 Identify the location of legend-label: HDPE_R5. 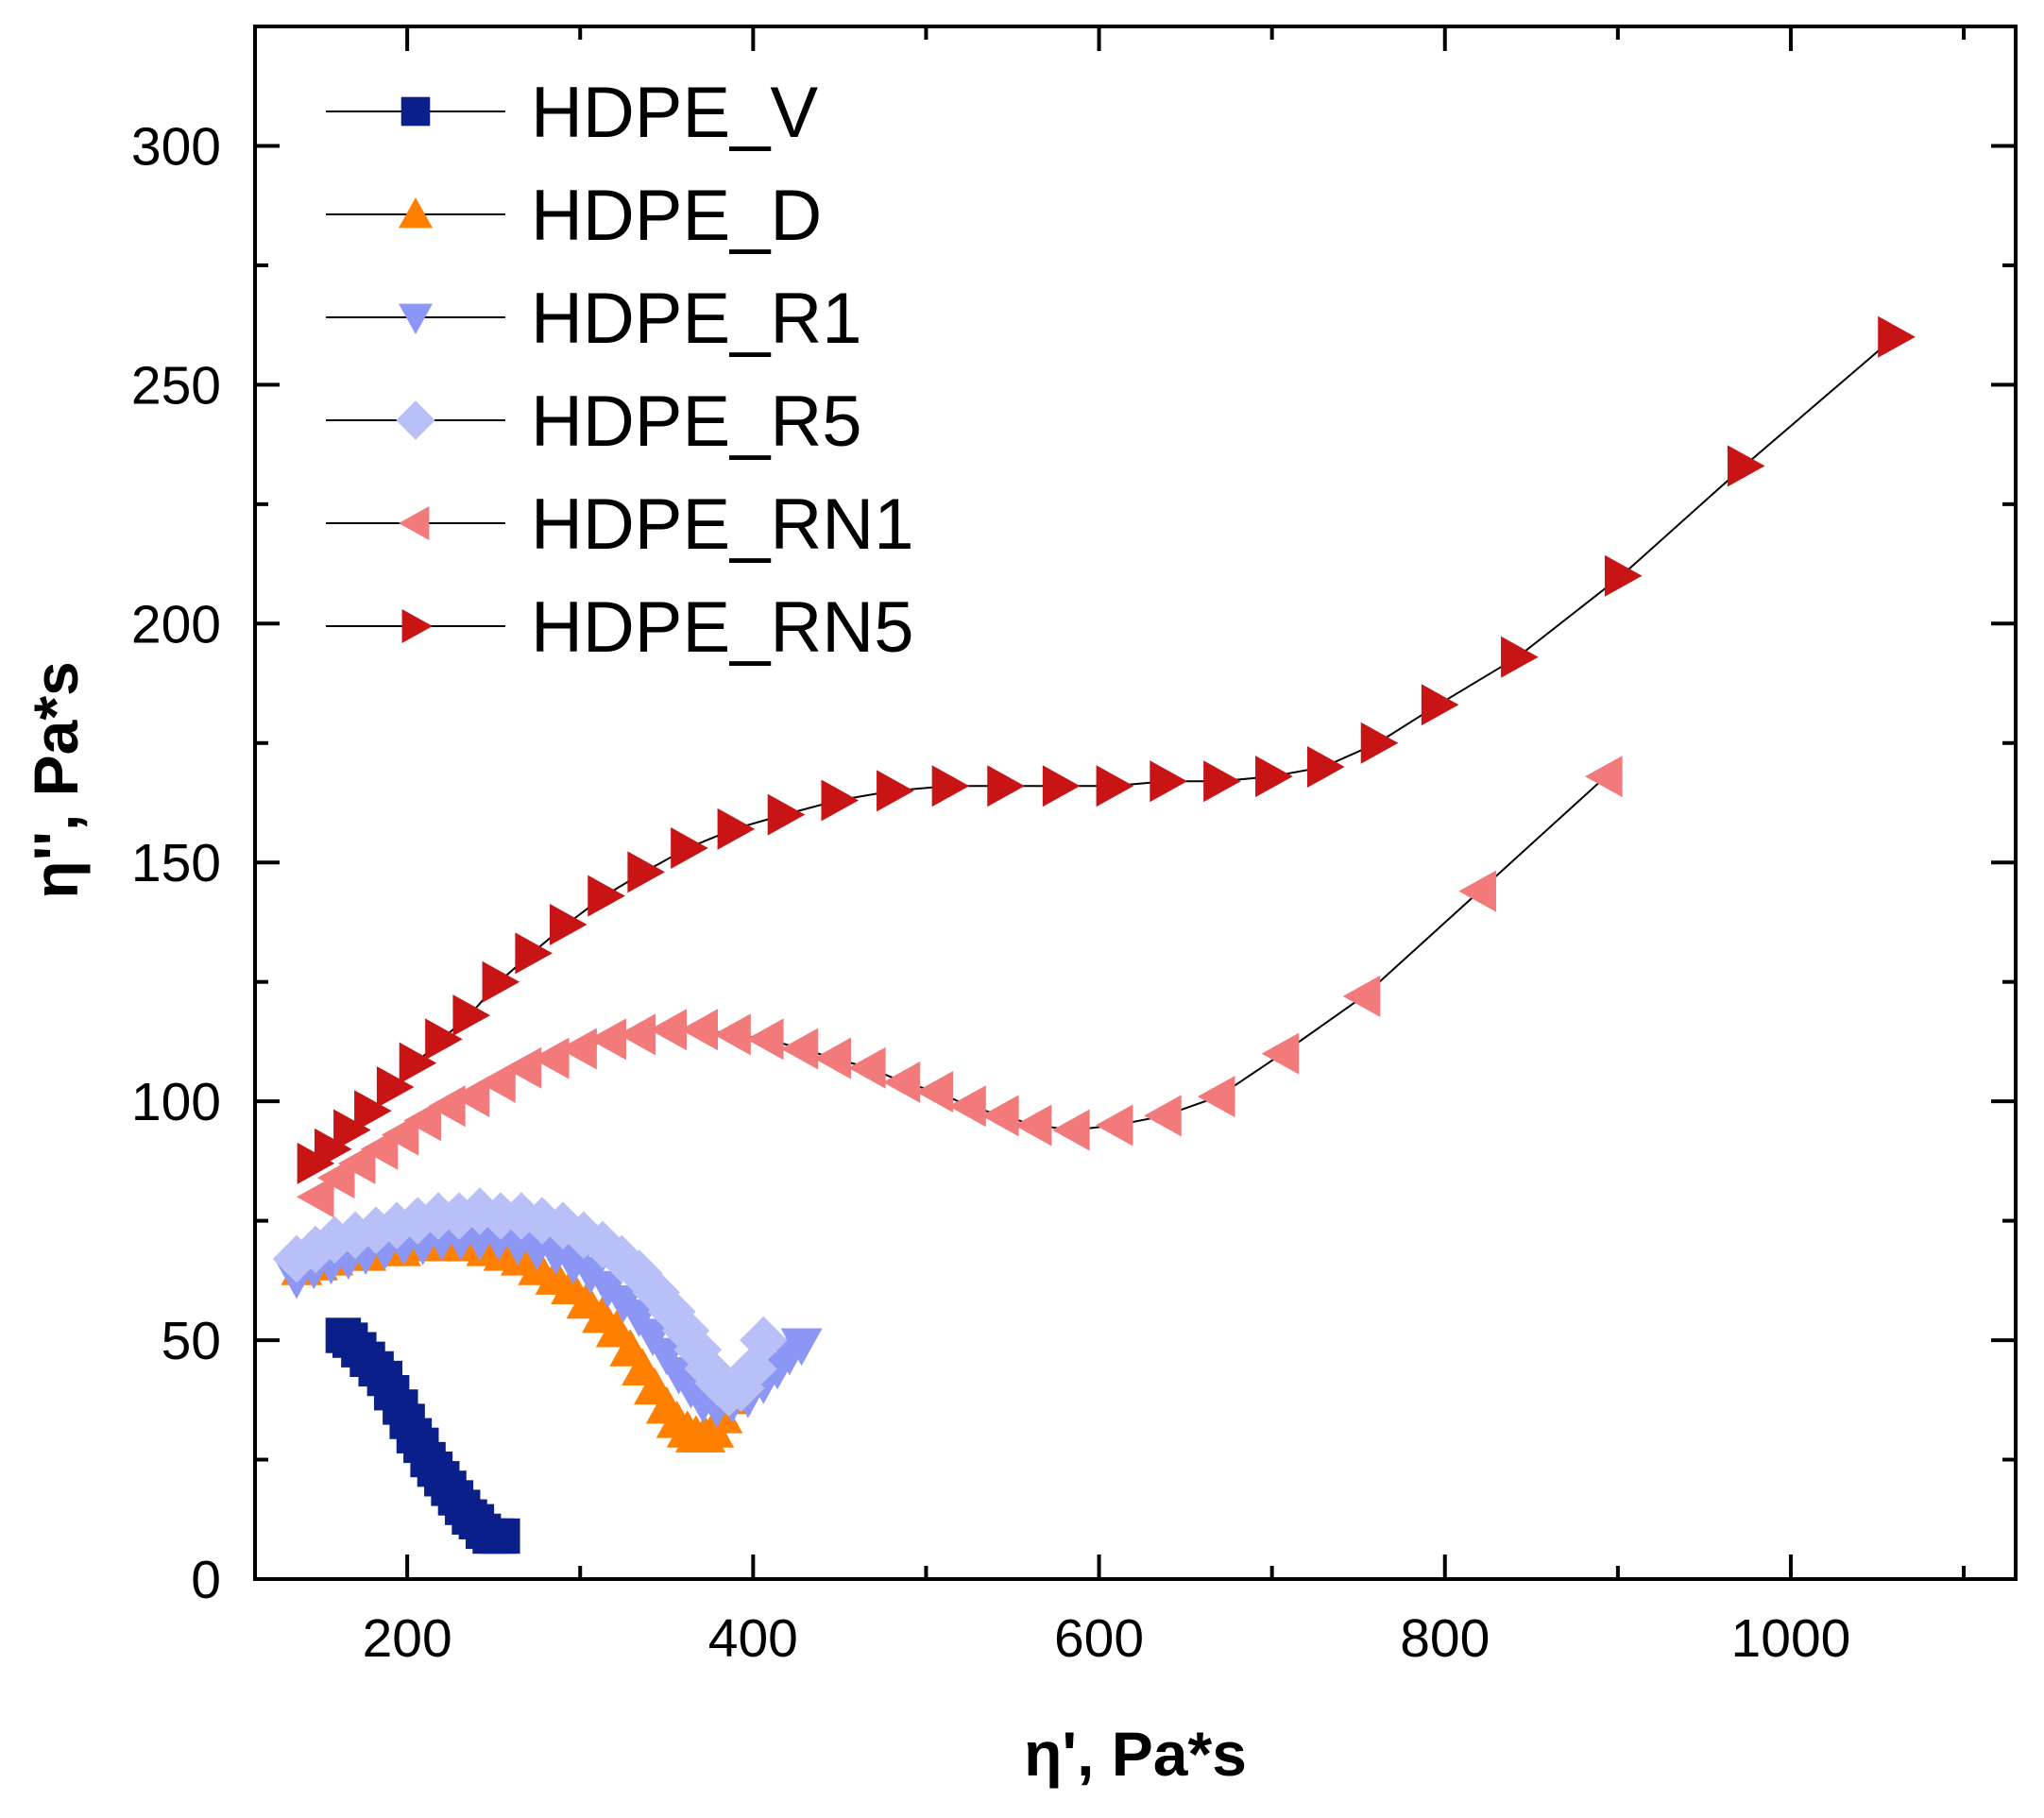
(697, 422).